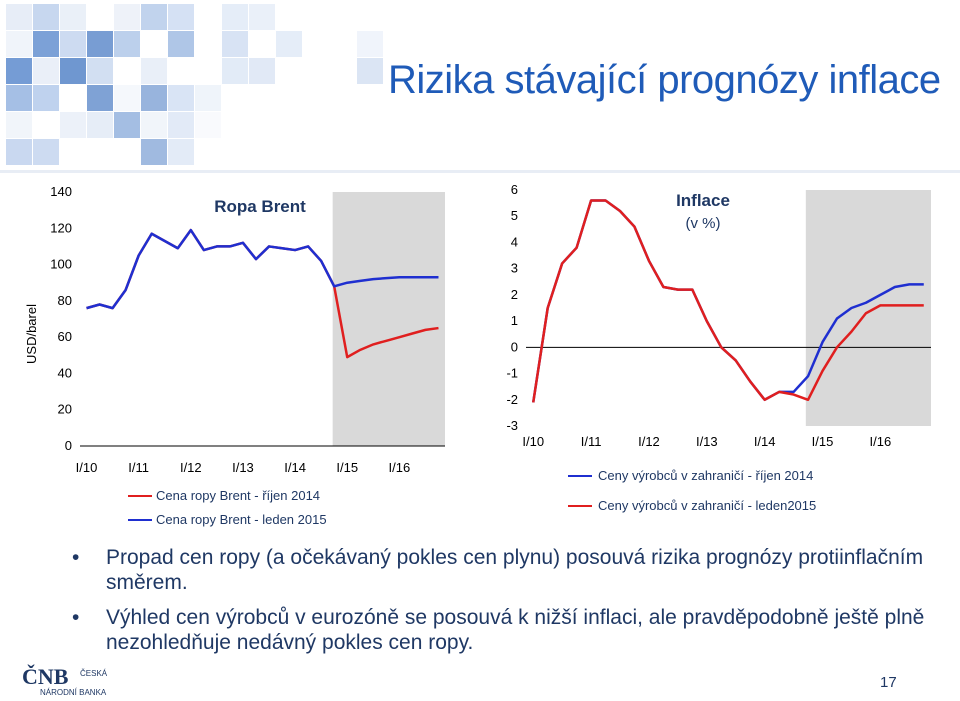  Describe the element at coordinates (65, 300) in the screenshot. I see `y-tick-label: 80` at that location.